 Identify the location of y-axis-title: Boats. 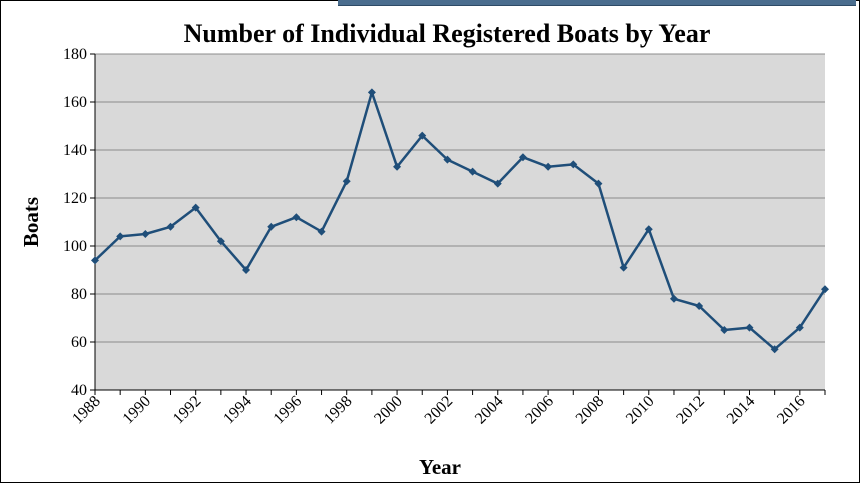
(31, 222).